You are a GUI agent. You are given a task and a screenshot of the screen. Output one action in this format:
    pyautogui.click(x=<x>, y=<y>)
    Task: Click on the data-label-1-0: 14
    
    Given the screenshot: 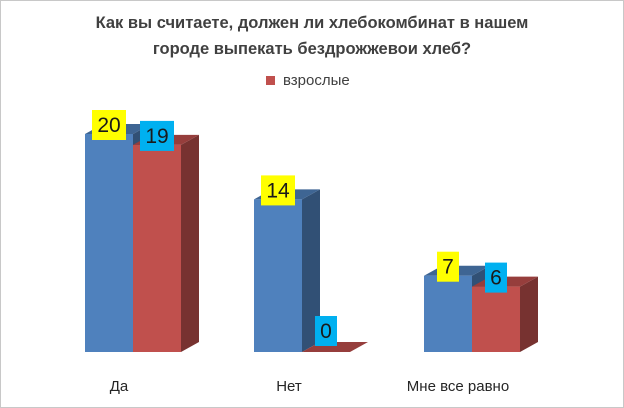 What is the action you would take?
    pyautogui.click(x=278, y=190)
    